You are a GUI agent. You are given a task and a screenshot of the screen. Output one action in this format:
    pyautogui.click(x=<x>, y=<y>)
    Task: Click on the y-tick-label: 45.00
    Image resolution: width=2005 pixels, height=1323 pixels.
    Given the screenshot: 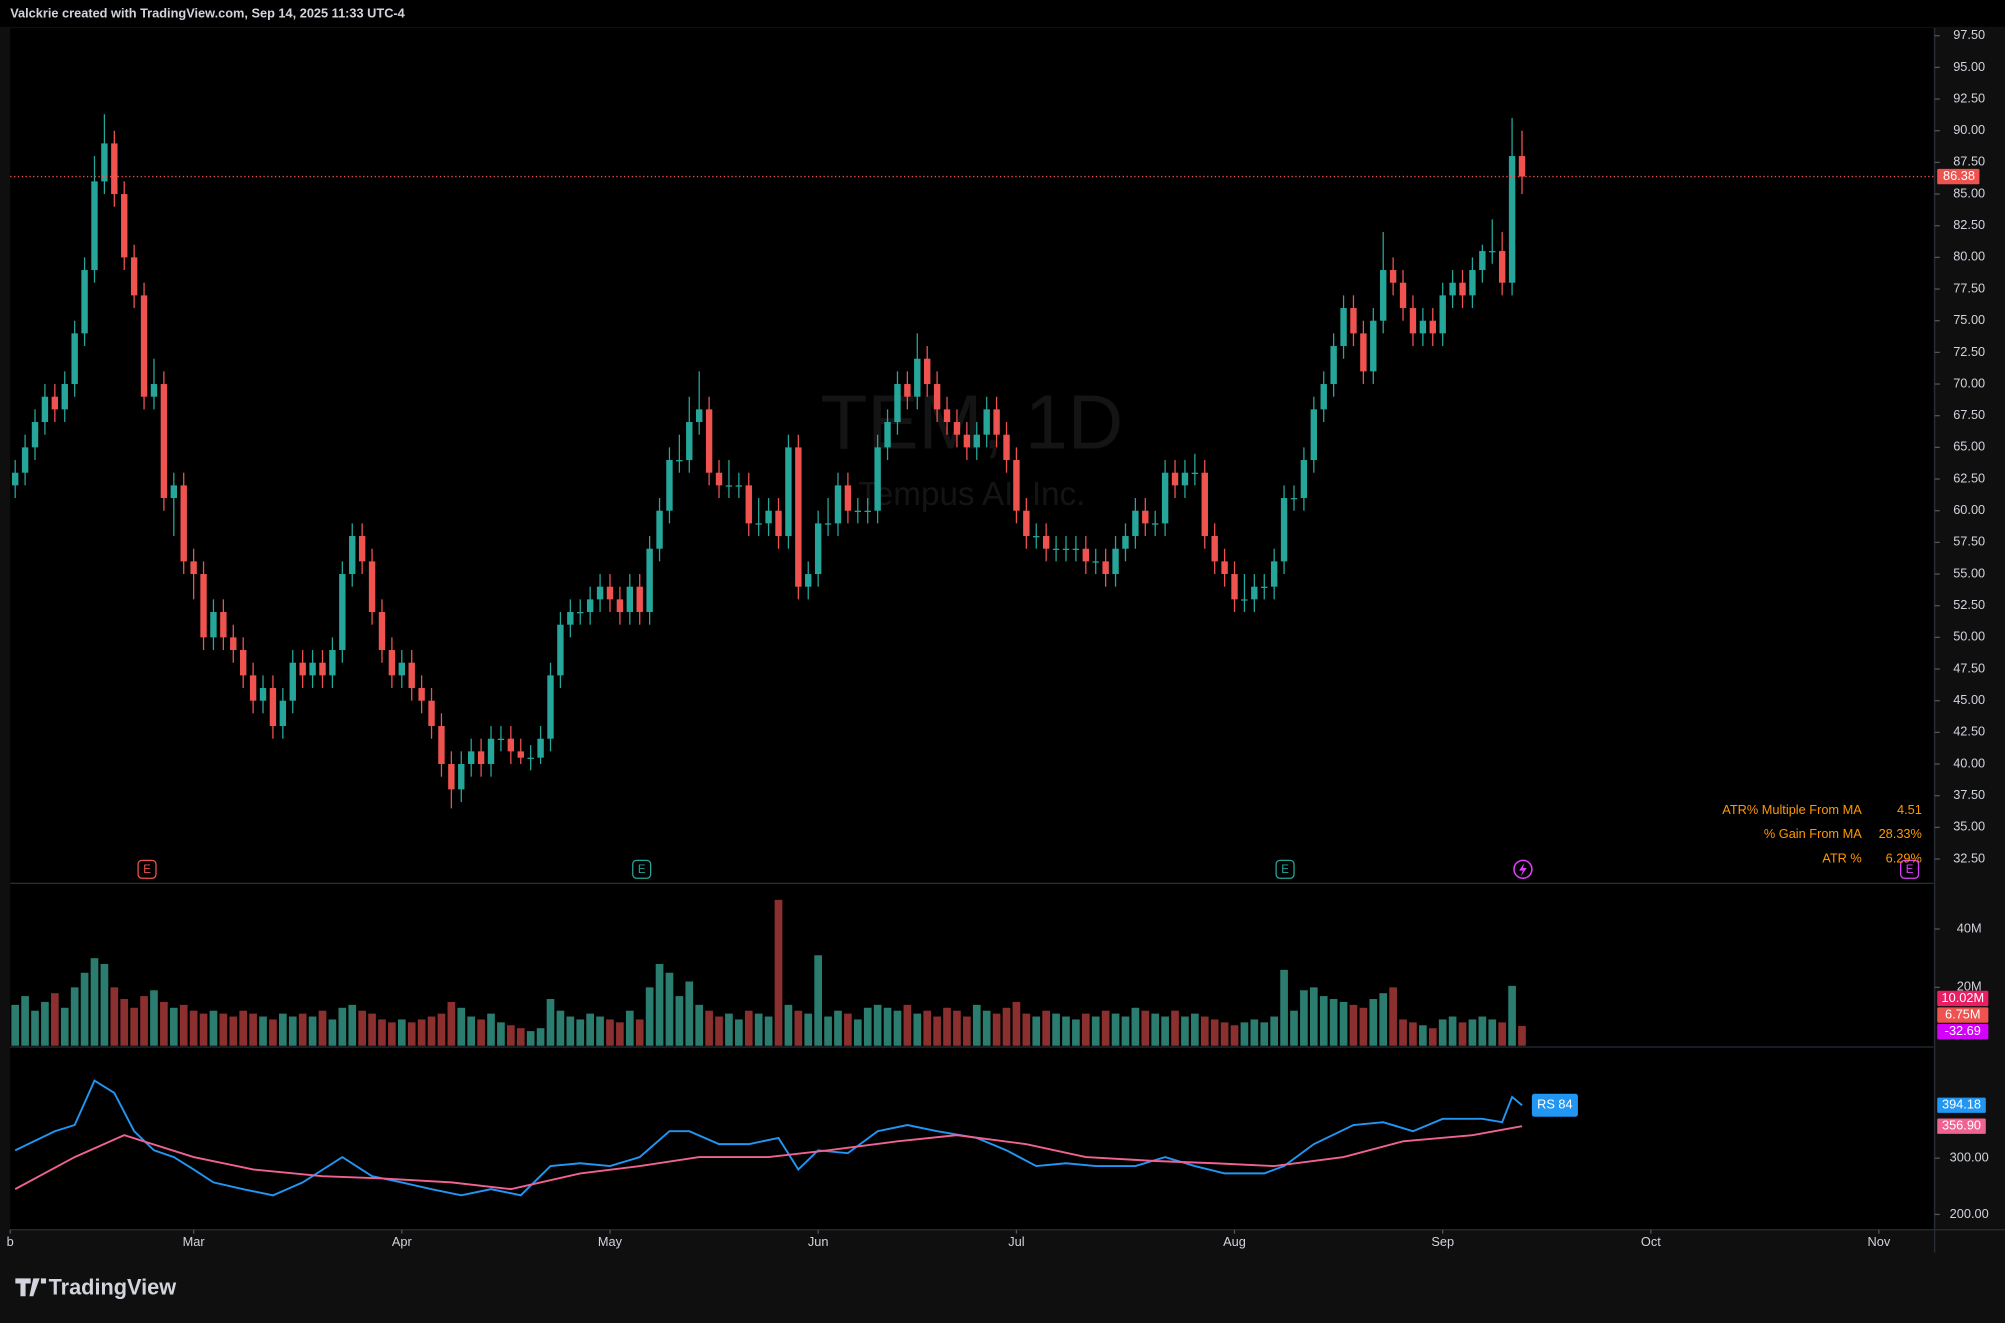 What is the action you would take?
    pyautogui.click(x=1969, y=699)
    